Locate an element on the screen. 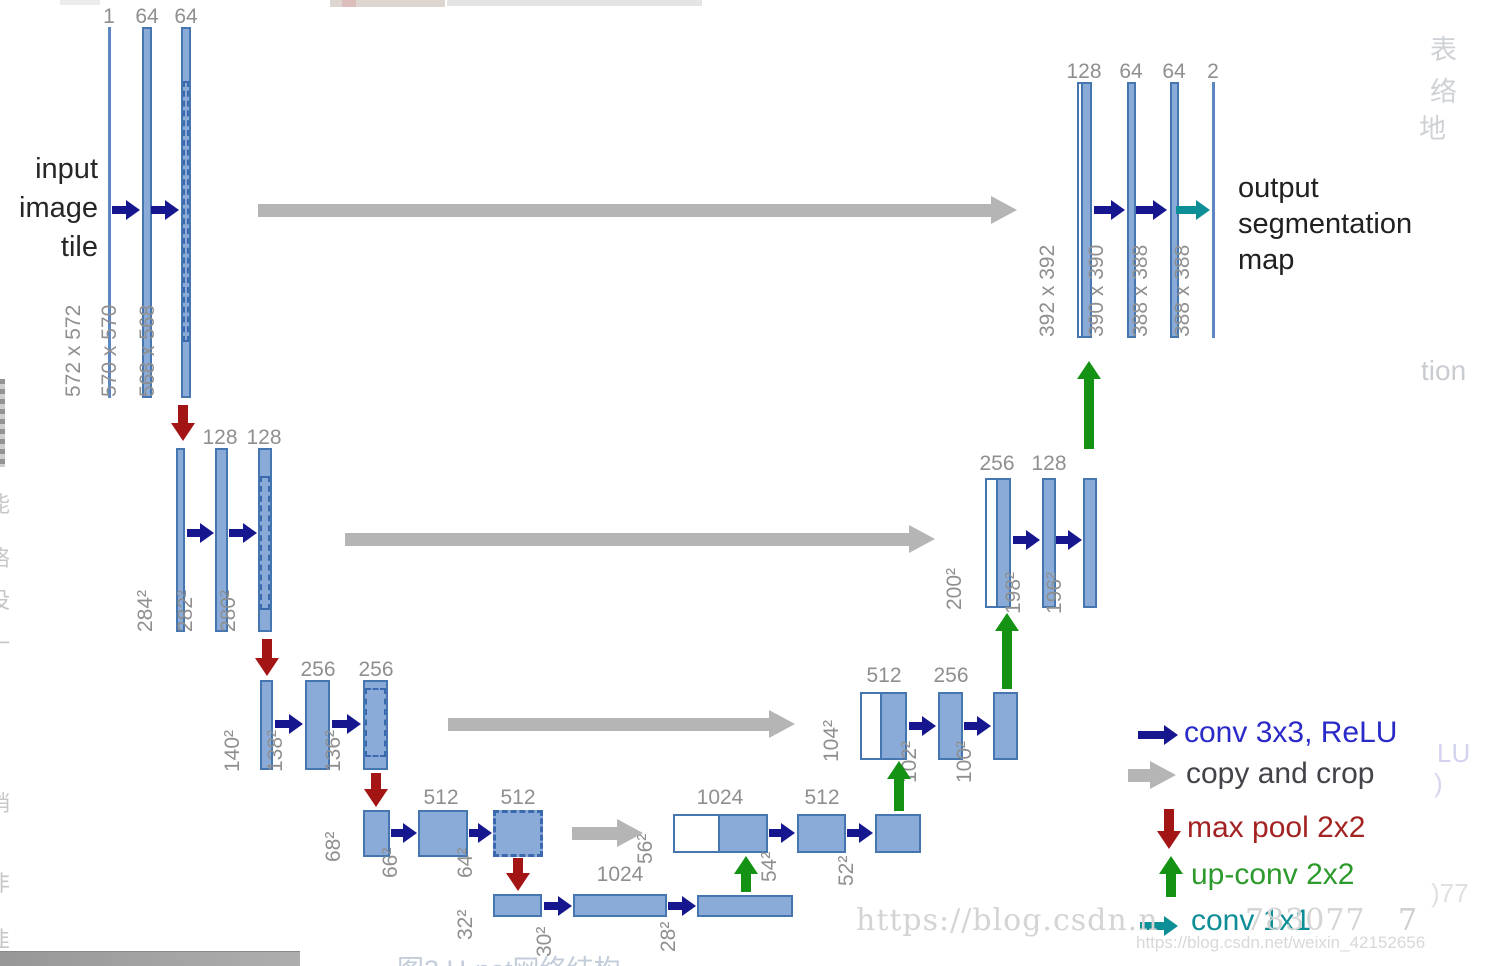 This screenshot has width=1501, height=966. edge-text-blob is located at coordinates (2, 423).